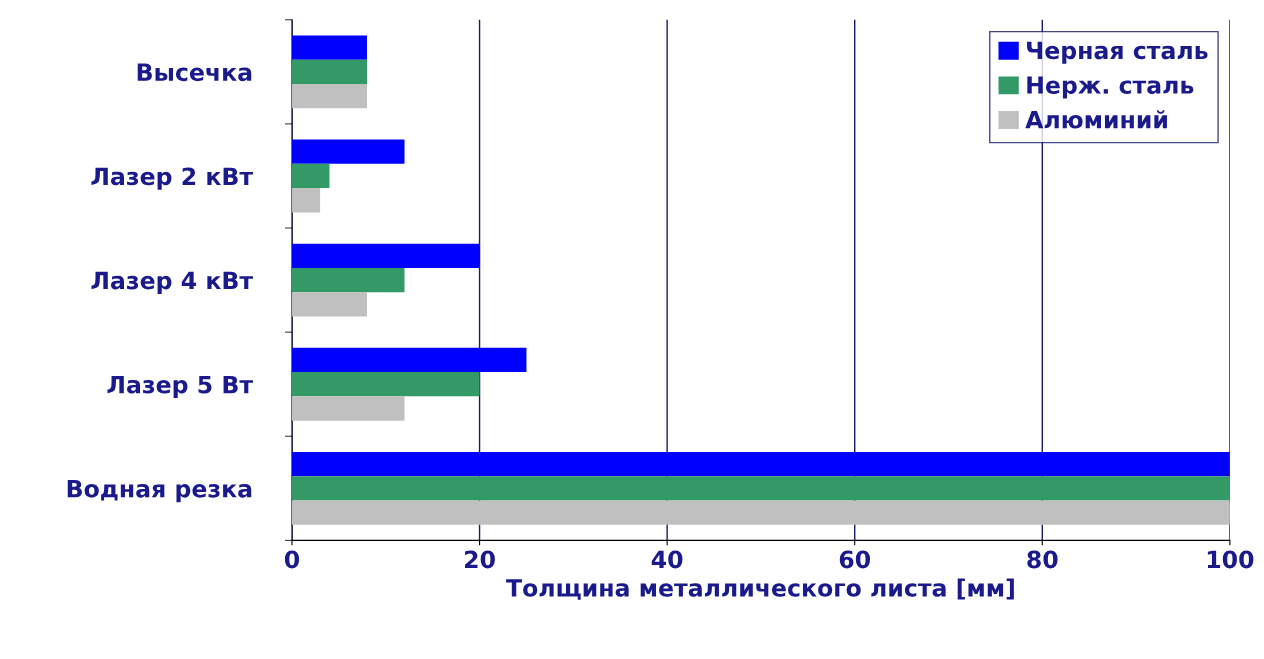 This screenshot has height=659, width=1264. I want to click on y-tick-label: Высечка, so click(194, 72).